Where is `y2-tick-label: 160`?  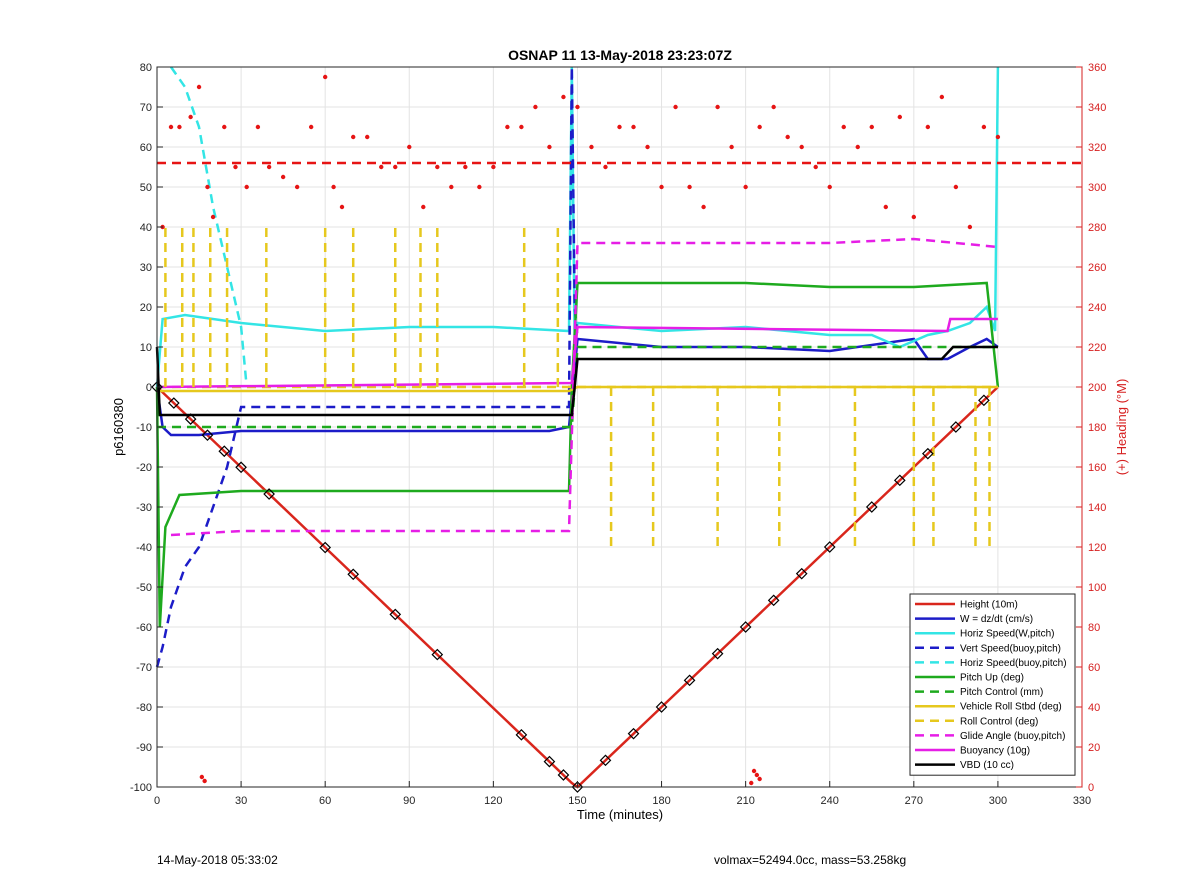
y2-tick-label: 160 is located at coordinates (1097, 468).